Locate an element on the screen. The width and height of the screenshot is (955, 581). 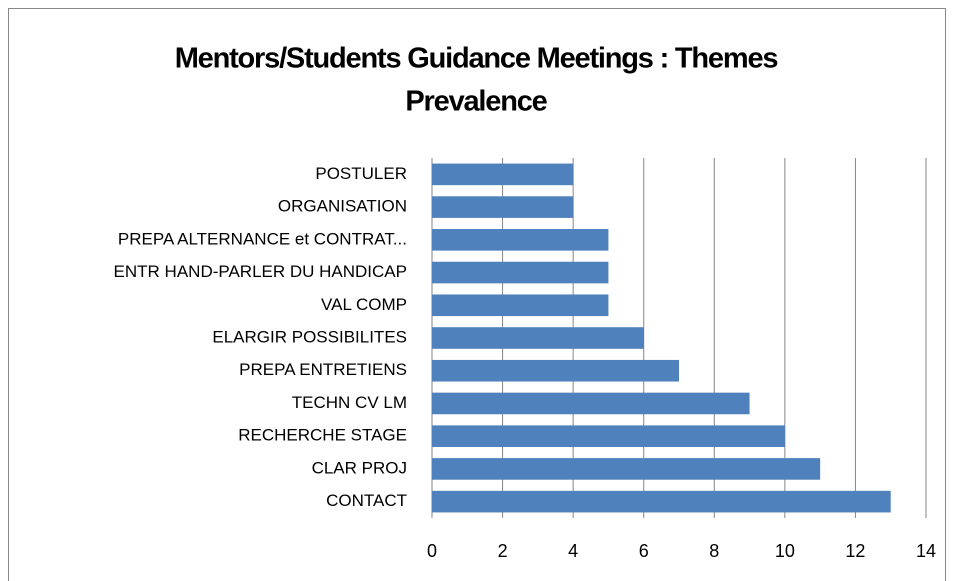
y-tick-label: TECHN CV LM is located at coordinates (349, 402).